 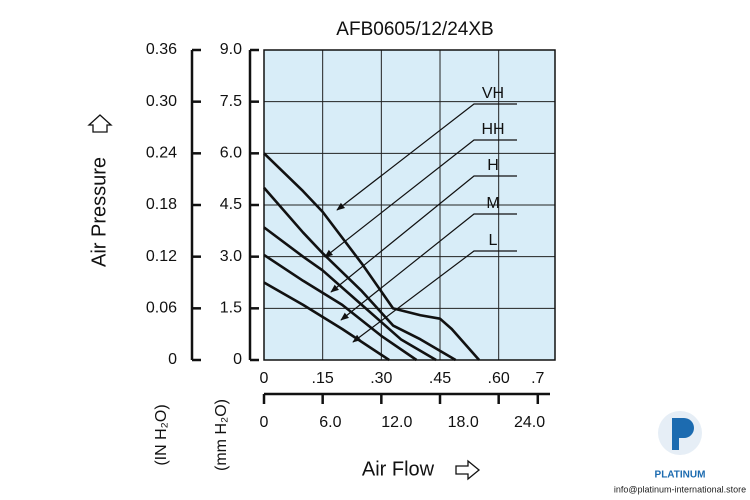 What do you see at coordinates (414, 29) in the screenshot?
I see `chart-title: AFB0605/12/24XB` at bounding box center [414, 29].